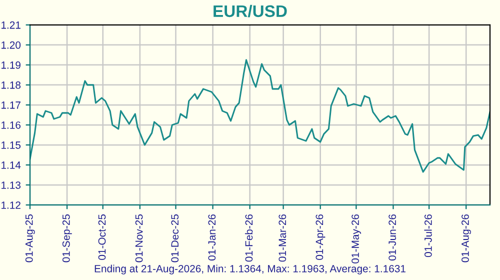 The height and width of the screenshot is (280, 500). I want to click on y-tick-label: 1.16, so click(11, 125).